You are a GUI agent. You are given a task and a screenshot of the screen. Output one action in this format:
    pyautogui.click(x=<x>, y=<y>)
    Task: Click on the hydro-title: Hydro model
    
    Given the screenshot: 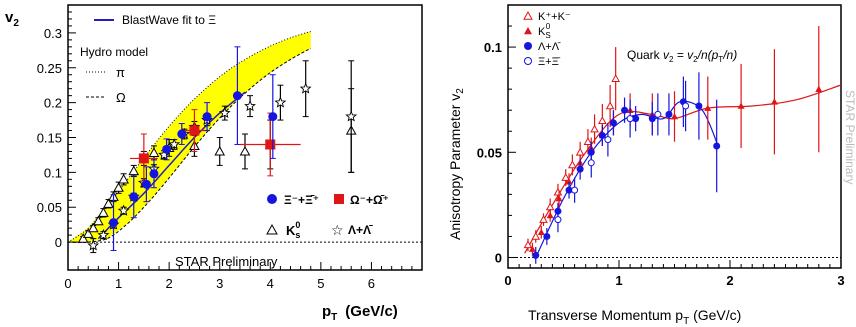 What is the action you would take?
    pyautogui.click(x=114, y=52)
    